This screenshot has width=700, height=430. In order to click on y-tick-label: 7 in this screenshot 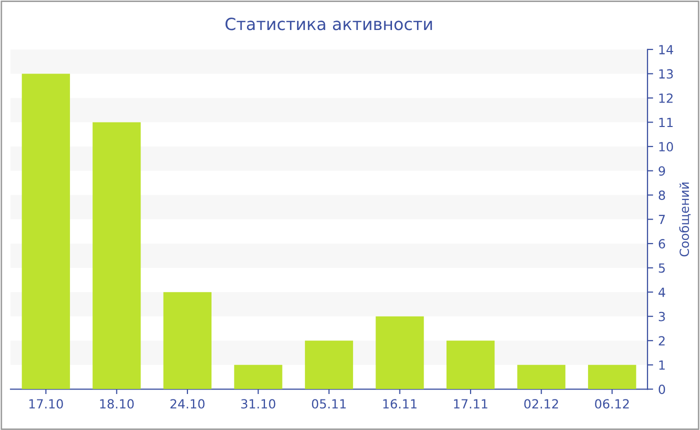, I will do `click(661, 219)`.